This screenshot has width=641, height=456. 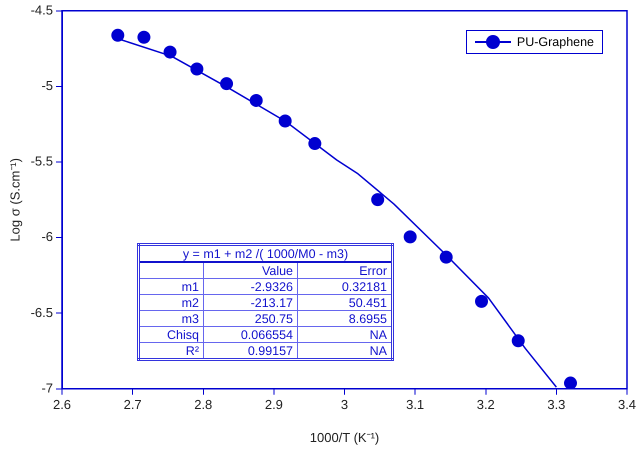 What do you see at coordinates (251, 318) in the screenshot?
I see `annotation: 250.75` at bounding box center [251, 318].